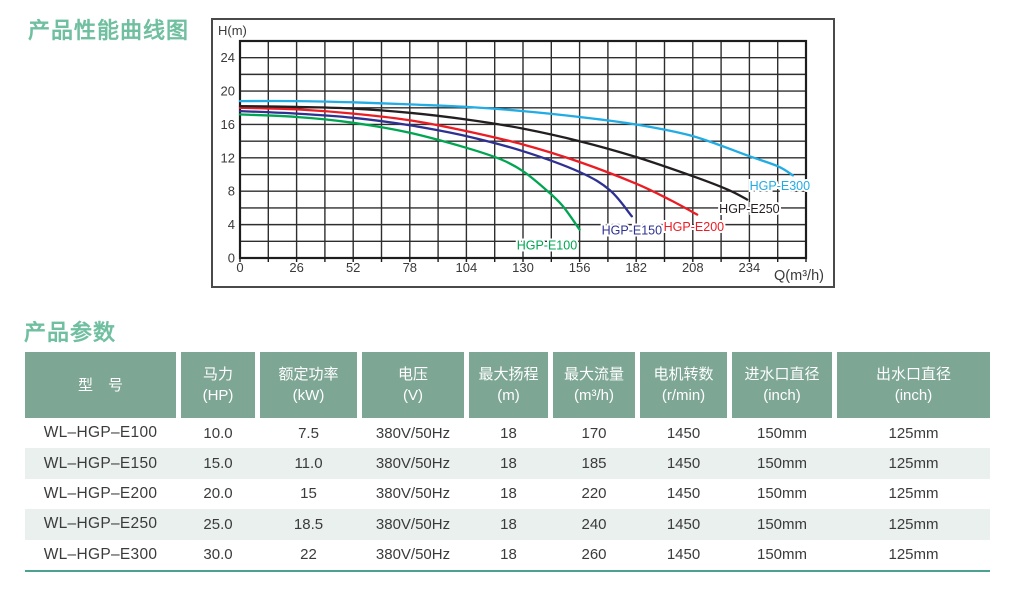 Image resolution: width=1024 pixels, height=599 pixels. What do you see at coordinates (523, 267) in the screenshot?
I see `x-tick-label: 130` at bounding box center [523, 267].